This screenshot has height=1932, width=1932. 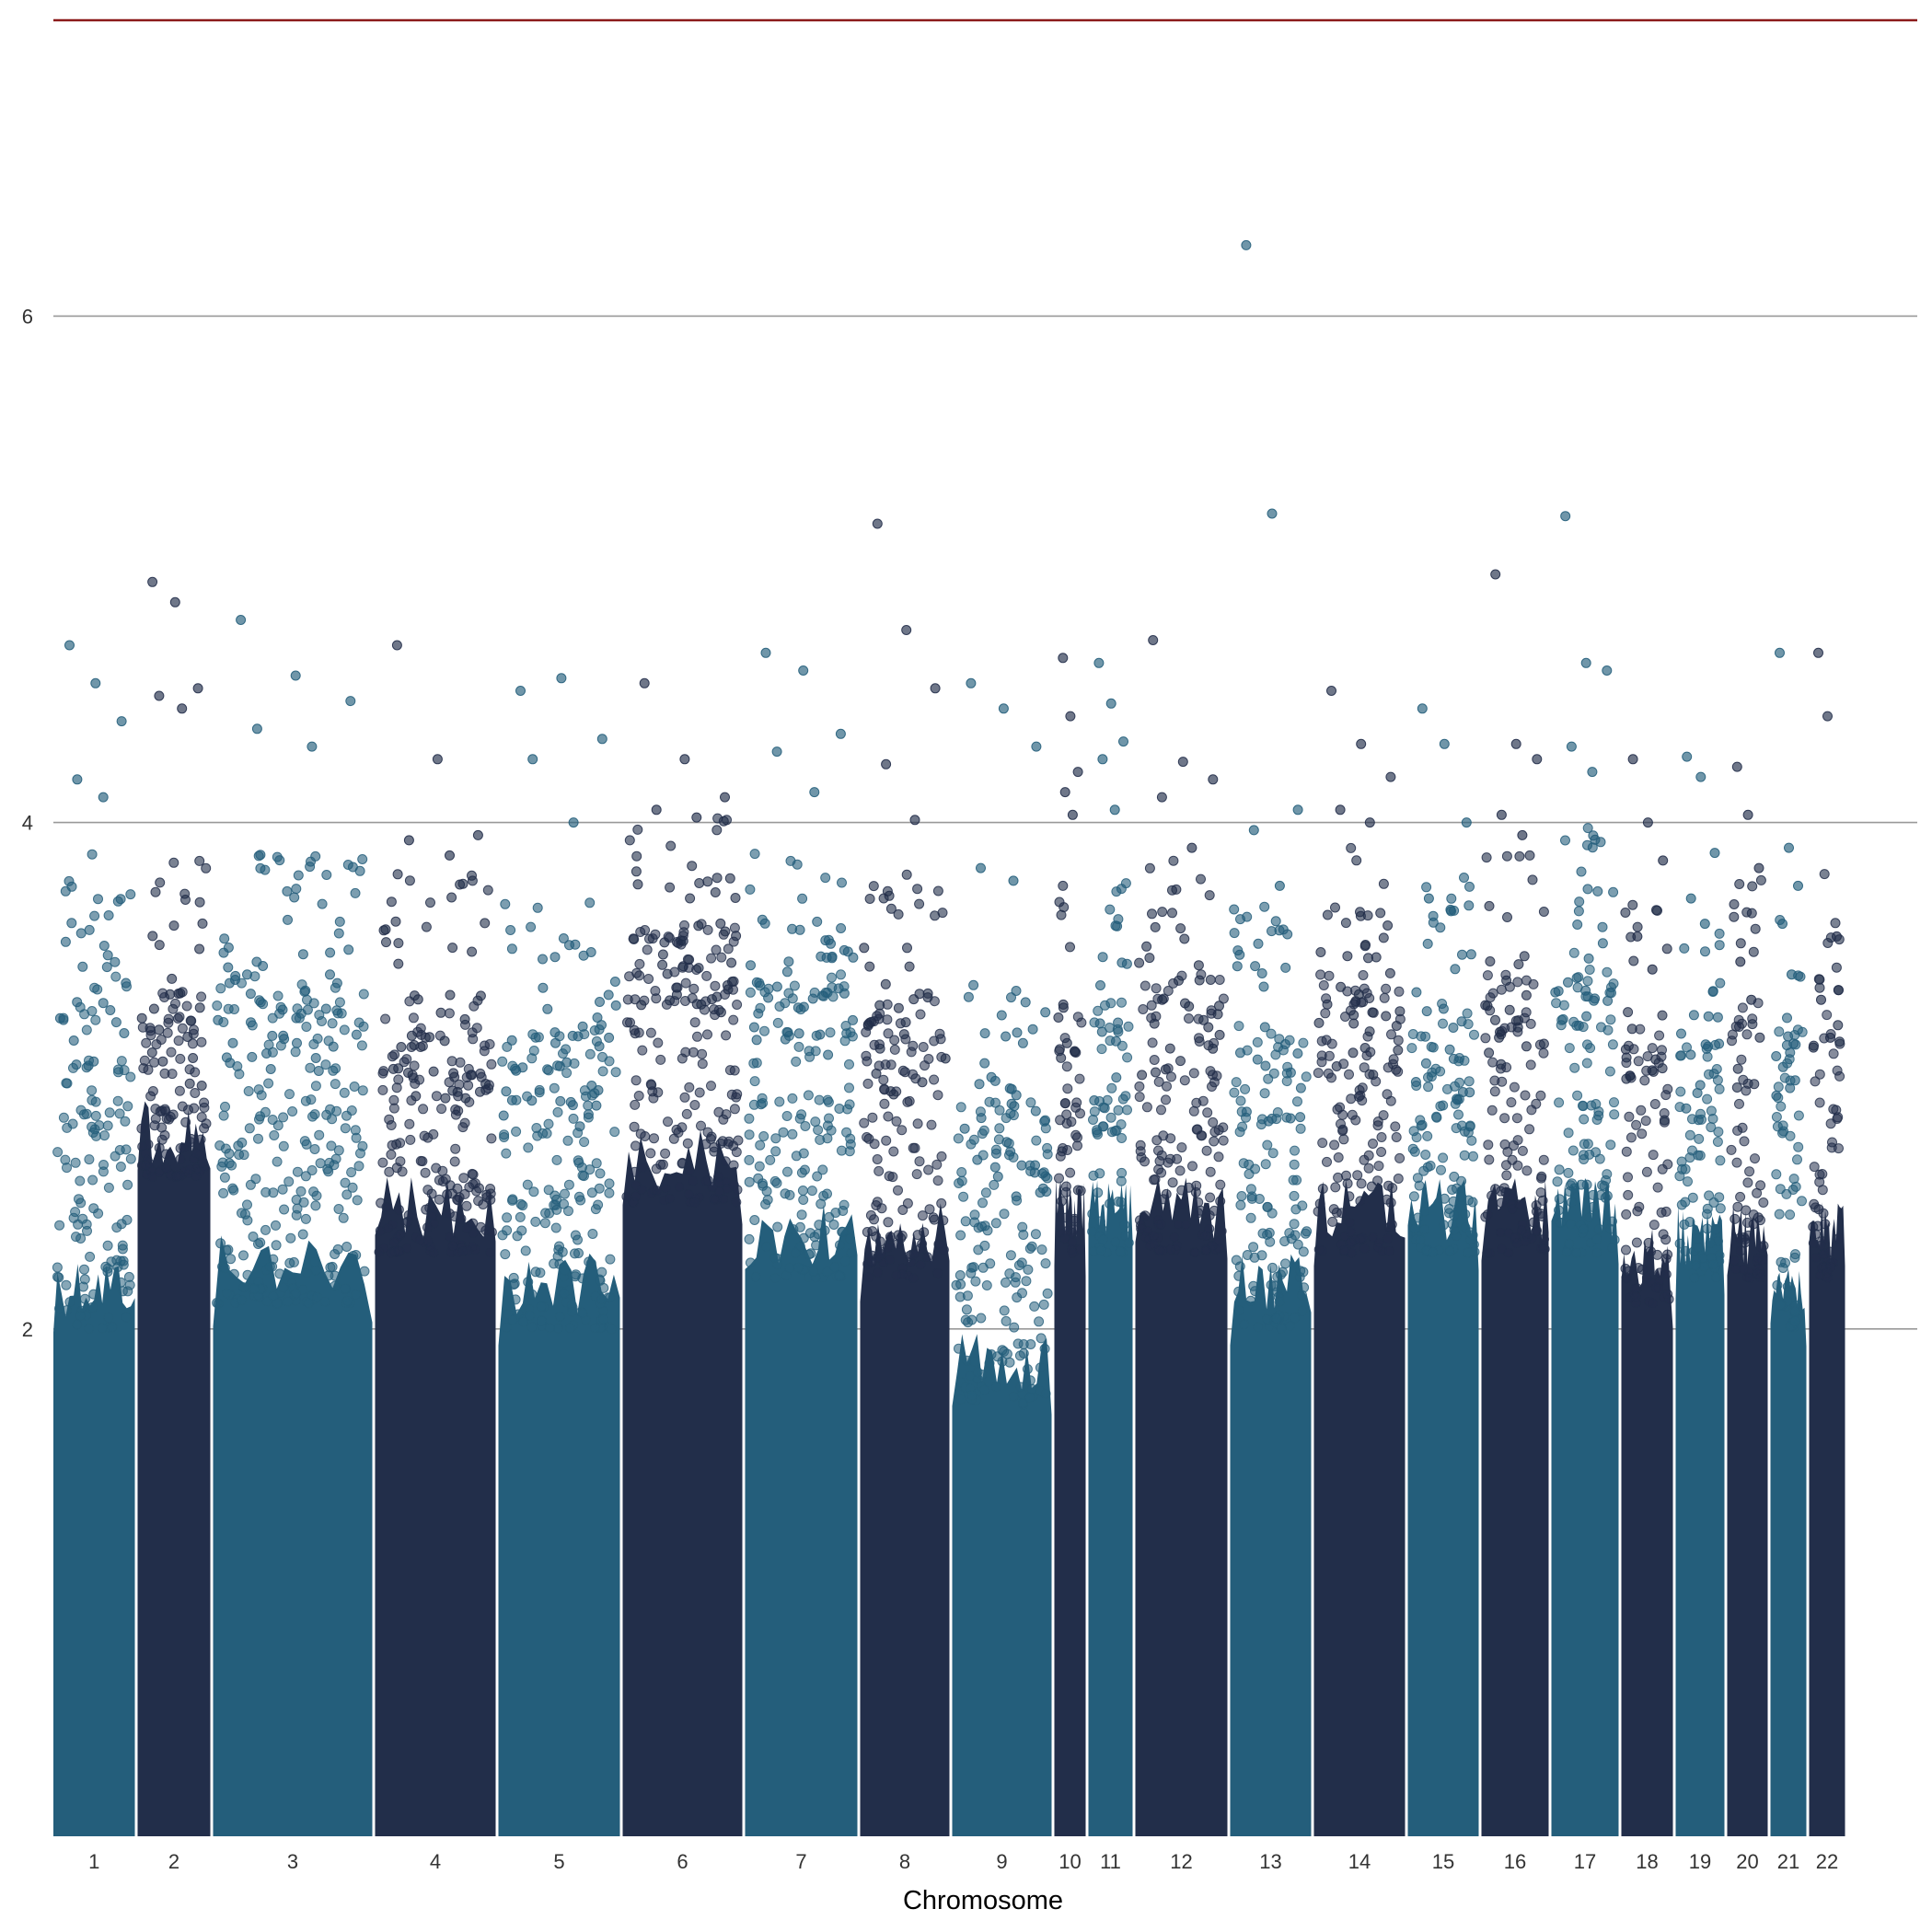 I want to click on x-tick-label-chr-13: 13, so click(x=1270, y=1862).